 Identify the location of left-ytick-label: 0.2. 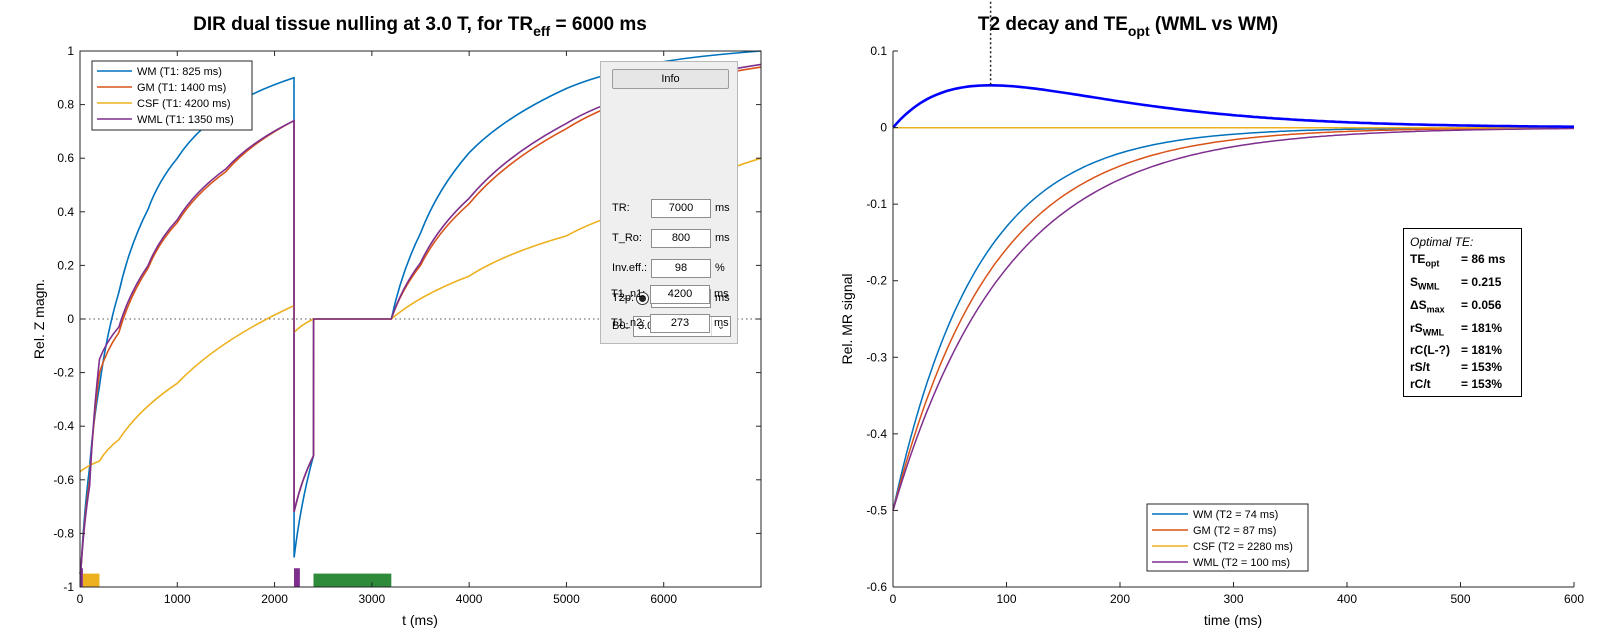
(65, 265).